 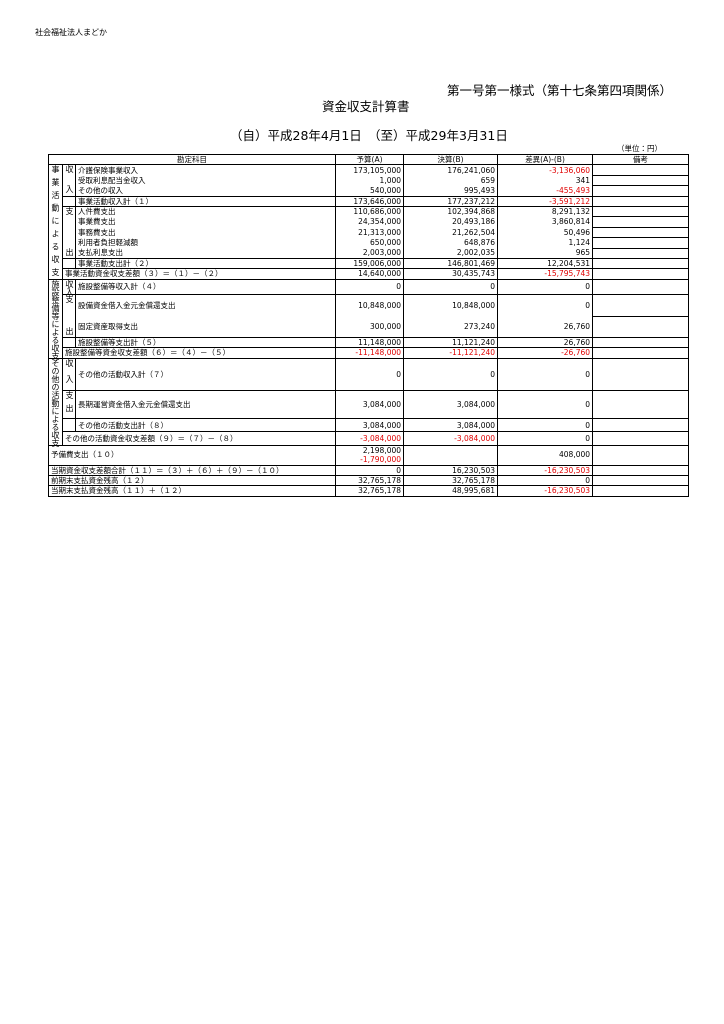 What do you see at coordinates (567, 274) in the screenshot?
I see `diff: -15,795,743` at bounding box center [567, 274].